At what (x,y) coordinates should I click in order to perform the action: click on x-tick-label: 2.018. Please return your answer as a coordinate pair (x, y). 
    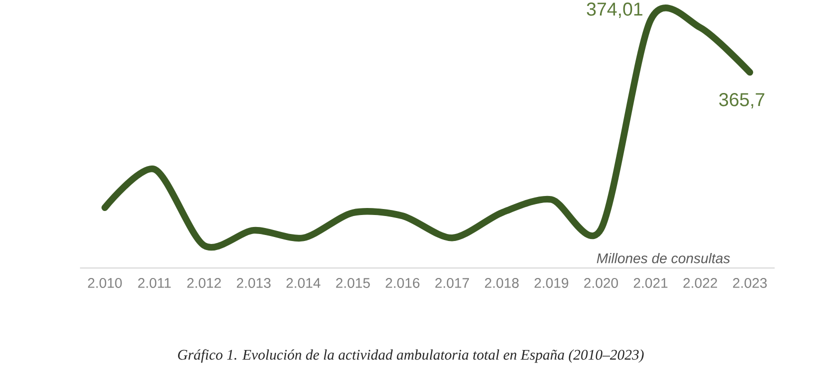
    Looking at the image, I should click on (501, 283).